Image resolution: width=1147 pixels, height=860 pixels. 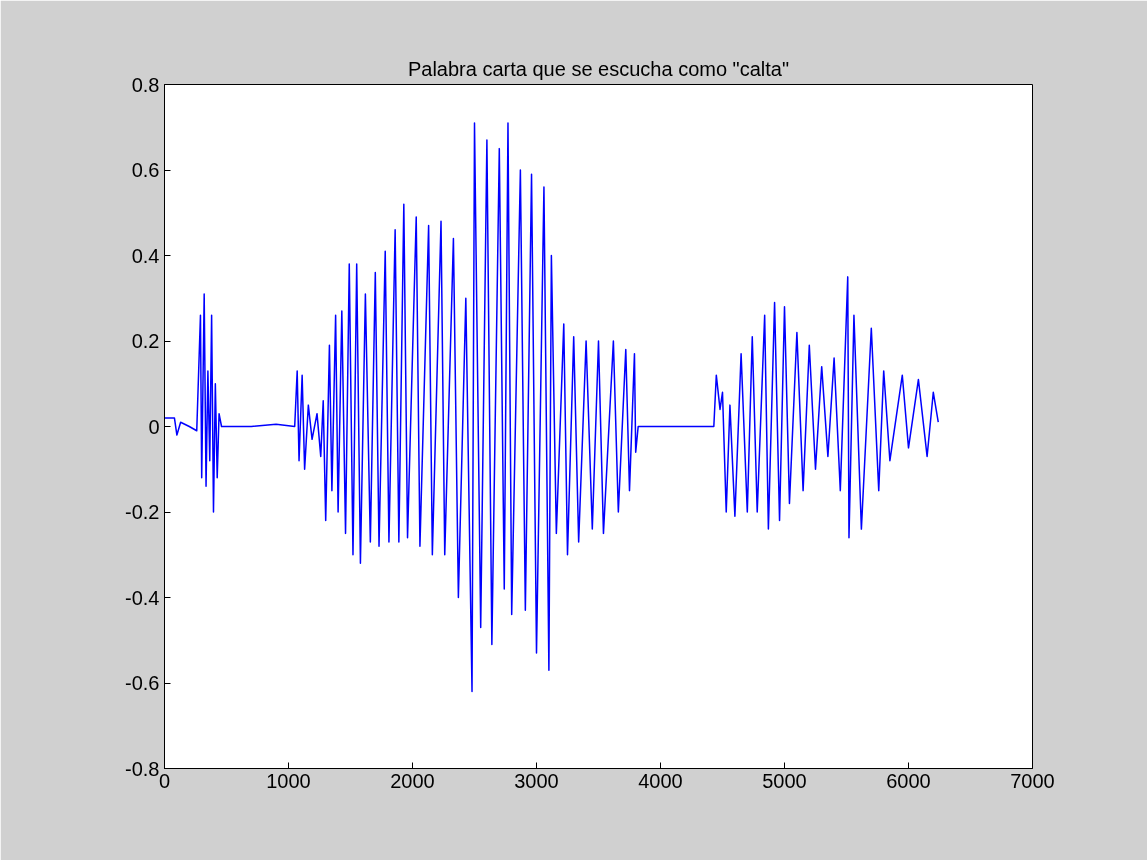 What do you see at coordinates (598, 68) in the screenshot?
I see `chart-title: Palabra carta que se escucha como "calta"` at bounding box center [598, 68].